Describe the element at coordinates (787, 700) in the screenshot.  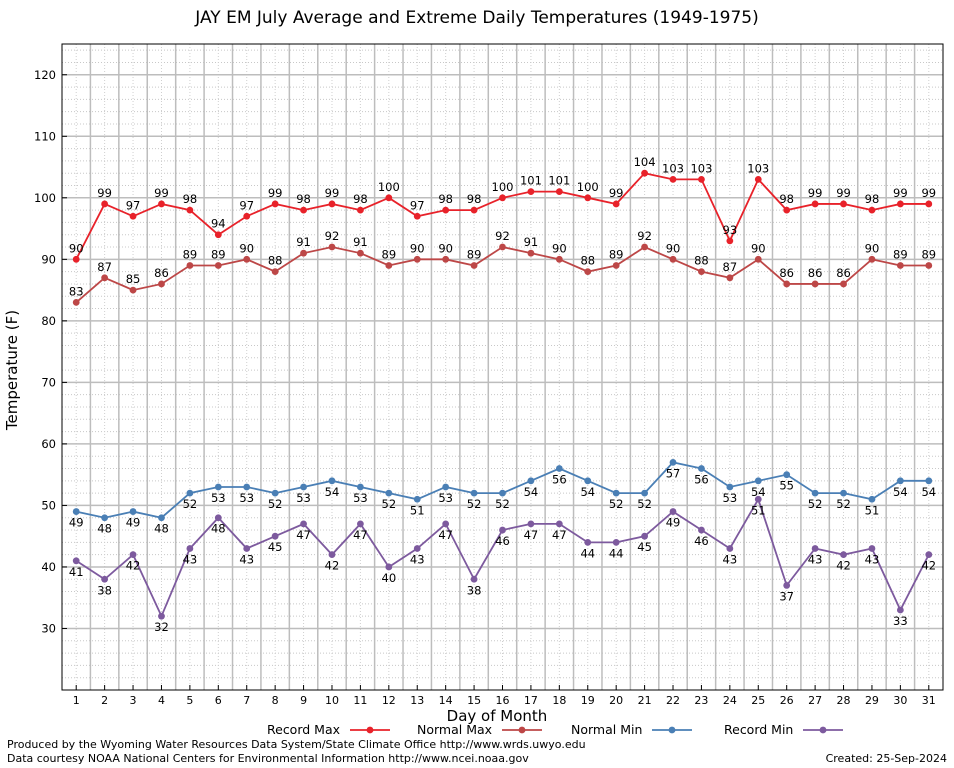
I see `x-tick-label: 26` at that location.